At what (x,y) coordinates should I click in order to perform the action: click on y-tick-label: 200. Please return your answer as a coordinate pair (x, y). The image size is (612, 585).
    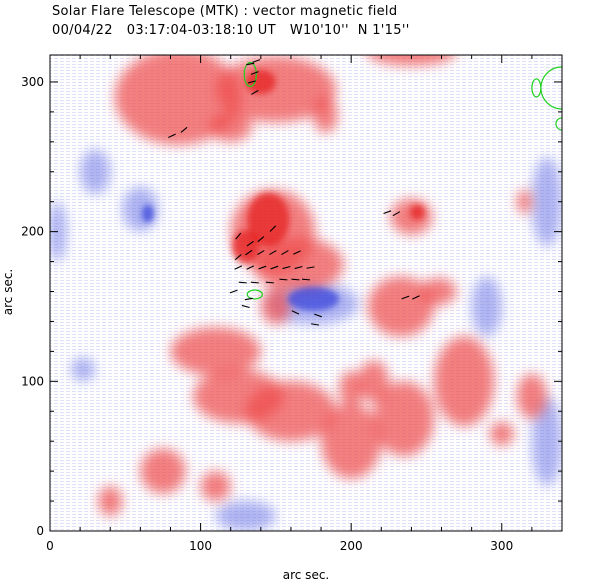
    Looking at the image, I should click on (32, 232).